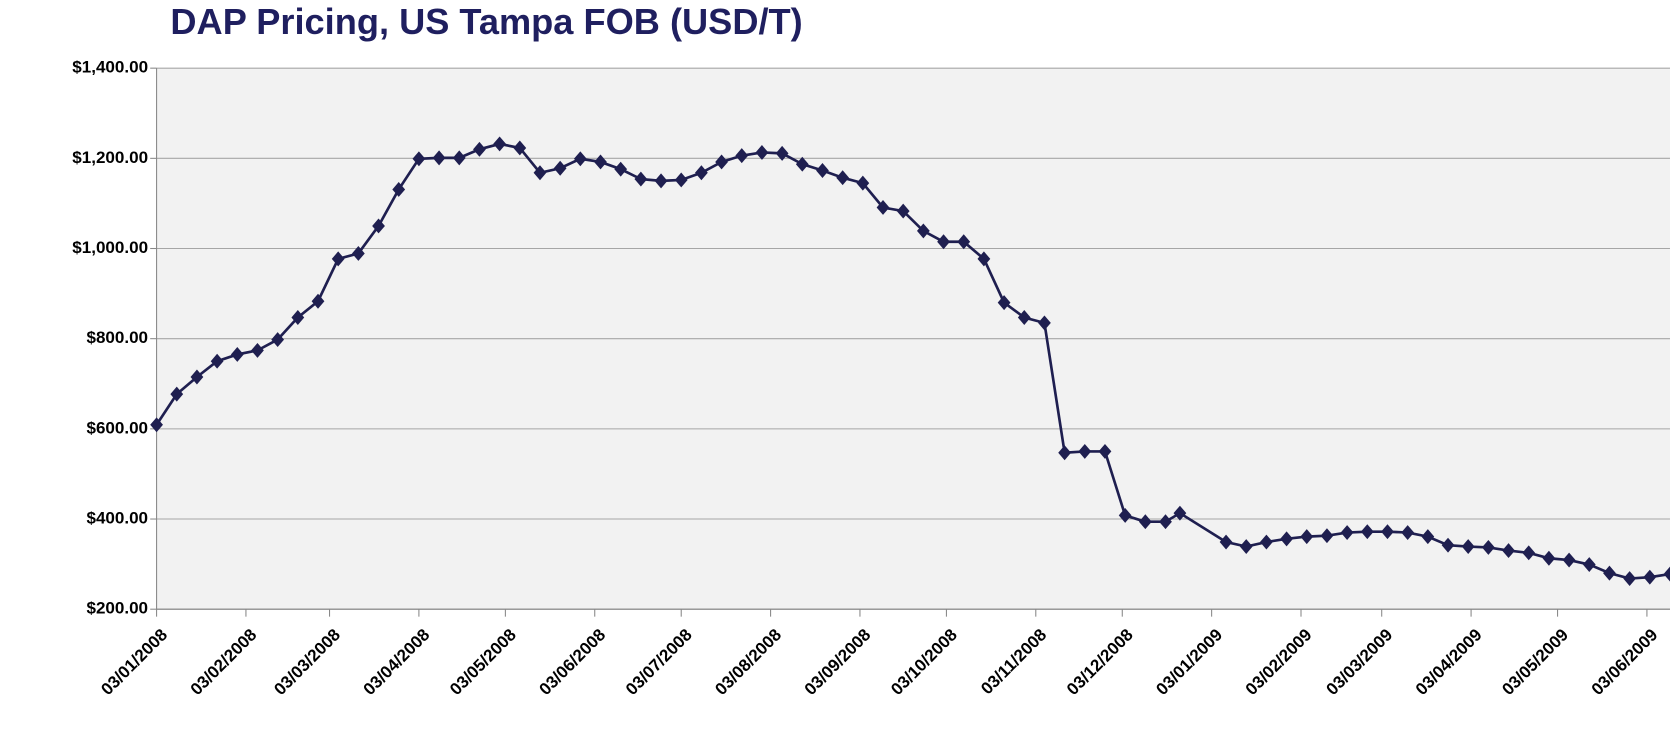  What do you see at coordinates (117, 518) in the screenshot?
I see `y-tick-label: $400.00` at bounding box center [117, 518].